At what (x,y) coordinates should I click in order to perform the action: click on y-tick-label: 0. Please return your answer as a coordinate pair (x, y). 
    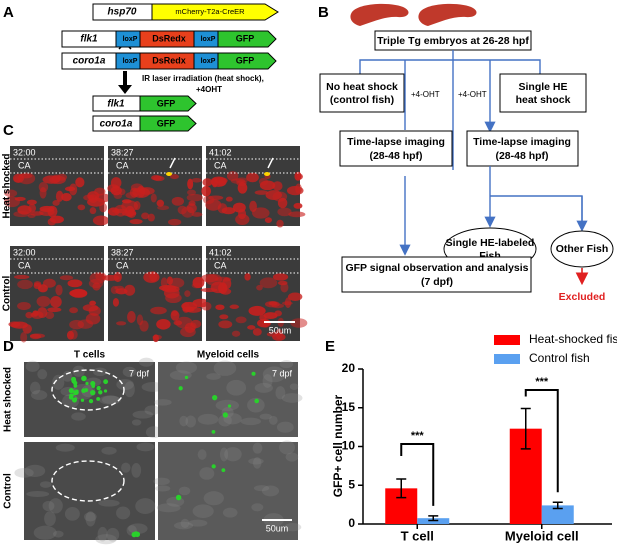
    Looking at the image, I should click on (351, 523).